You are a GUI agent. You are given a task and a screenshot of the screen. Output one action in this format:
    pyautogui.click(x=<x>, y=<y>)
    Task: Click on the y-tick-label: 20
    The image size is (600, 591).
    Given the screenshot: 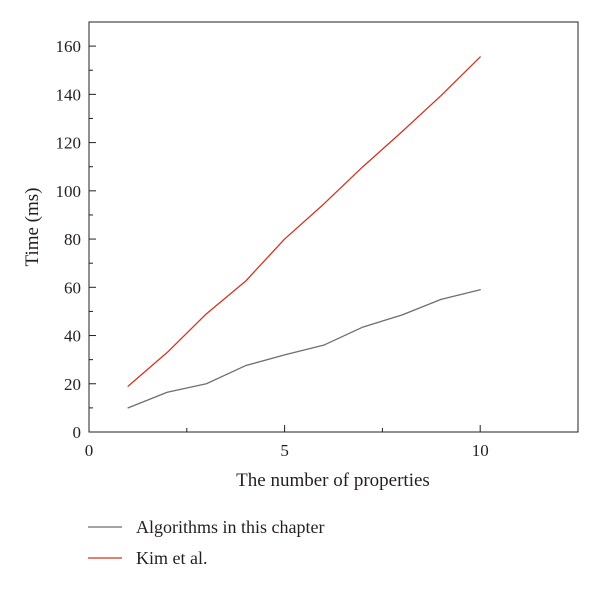 What is the action you would take?
    pyautogui.click(x=72, y=384)
    